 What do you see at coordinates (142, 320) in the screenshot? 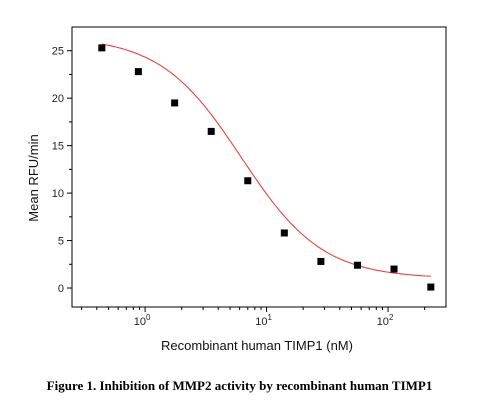
I see `x-tick-label: 10⁰` at bounding box center [142, 320].